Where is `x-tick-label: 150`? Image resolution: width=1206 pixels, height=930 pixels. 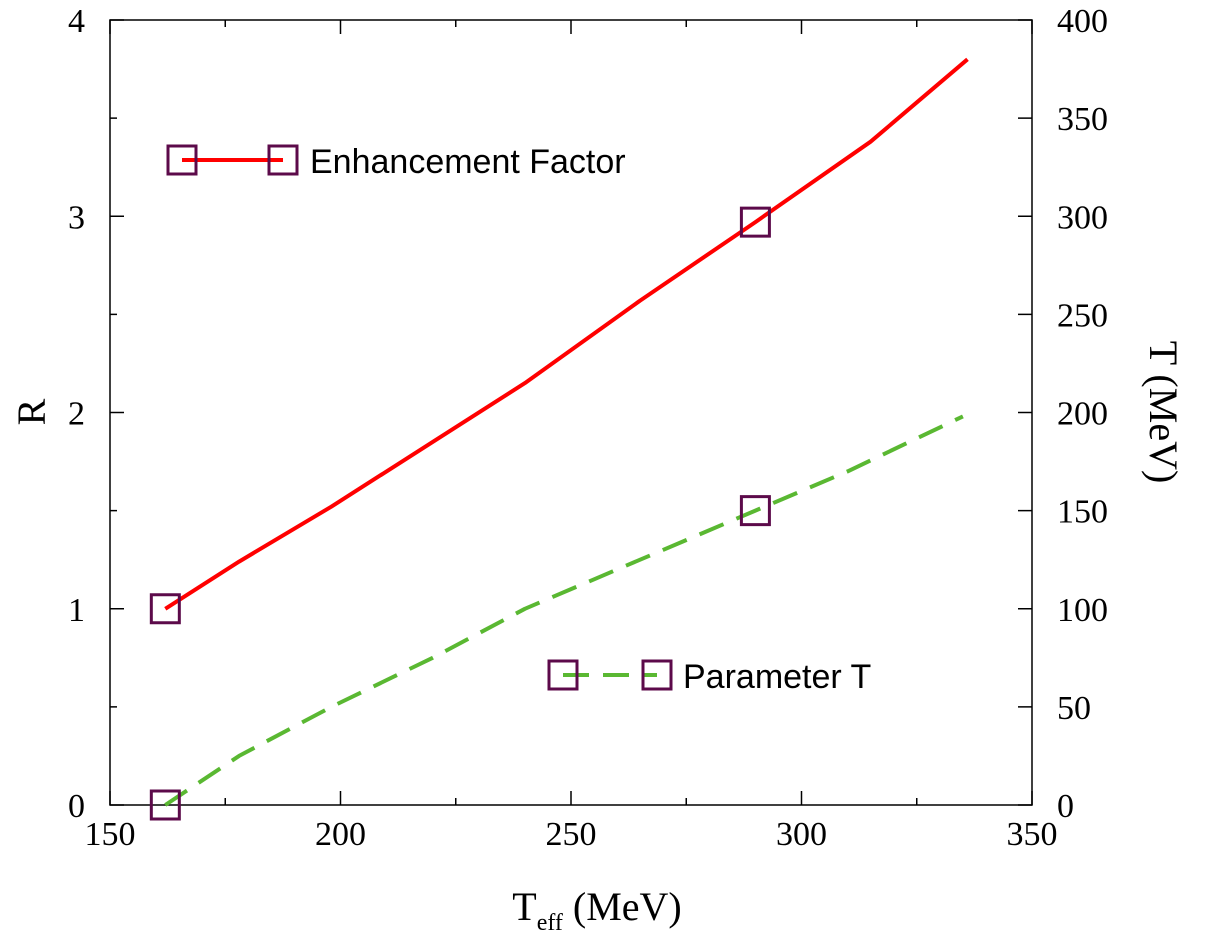 x-tick-label: 150 is located at coordinates (110, 834).